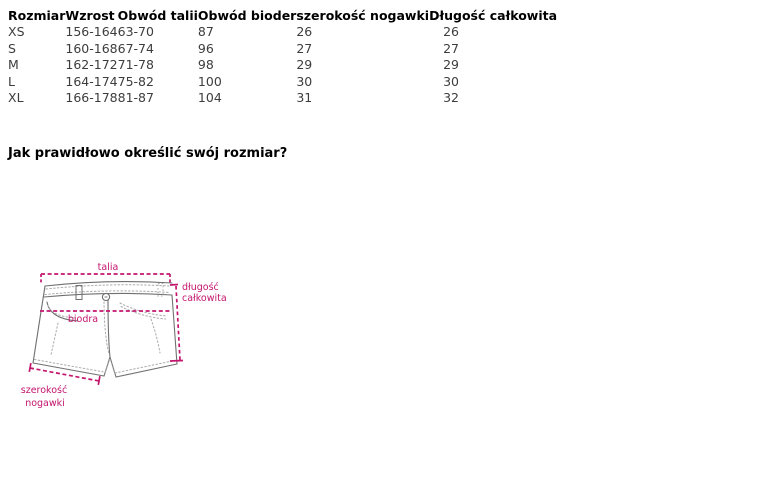  I want to click on leg-width-measure-line, so click(64, 374).